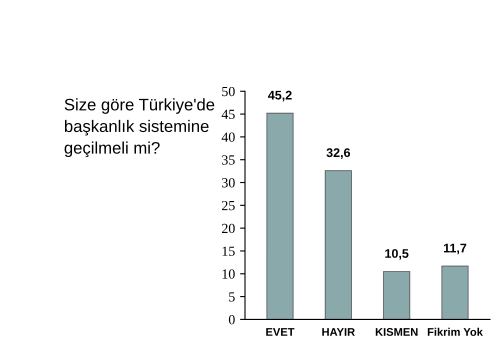 This screenshot has width=500, height=351. What do you see at coordinates (228, 183) in the screenshot?
I see `y-tick-label: 30` at bounding box center [228, 183].